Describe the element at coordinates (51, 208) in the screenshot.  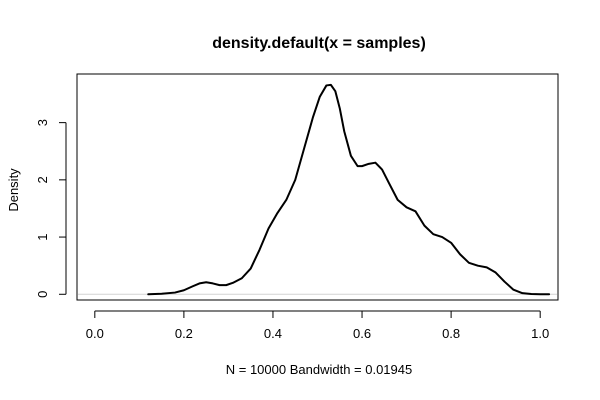
I see `y-axis: 0 1 2 3` at that location.